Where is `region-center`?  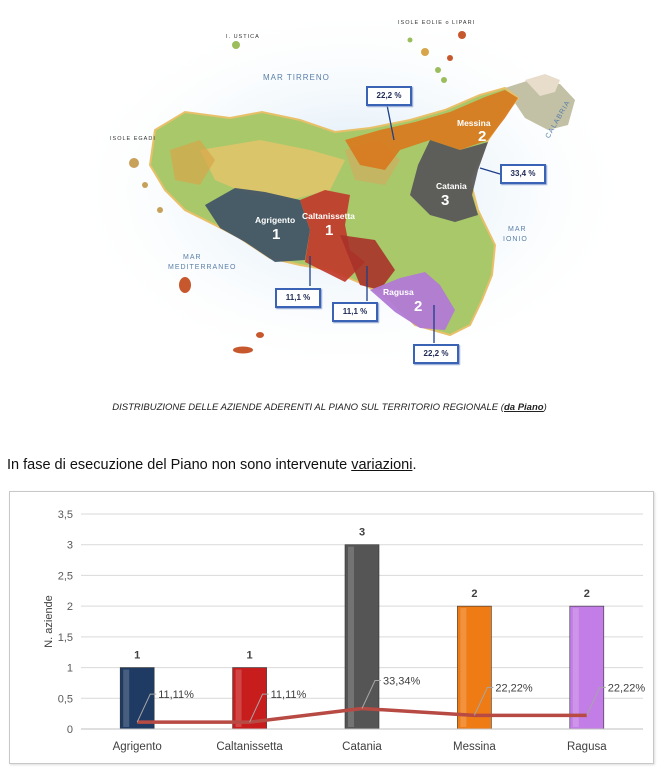
region-center is located at coordinates (367, 262).